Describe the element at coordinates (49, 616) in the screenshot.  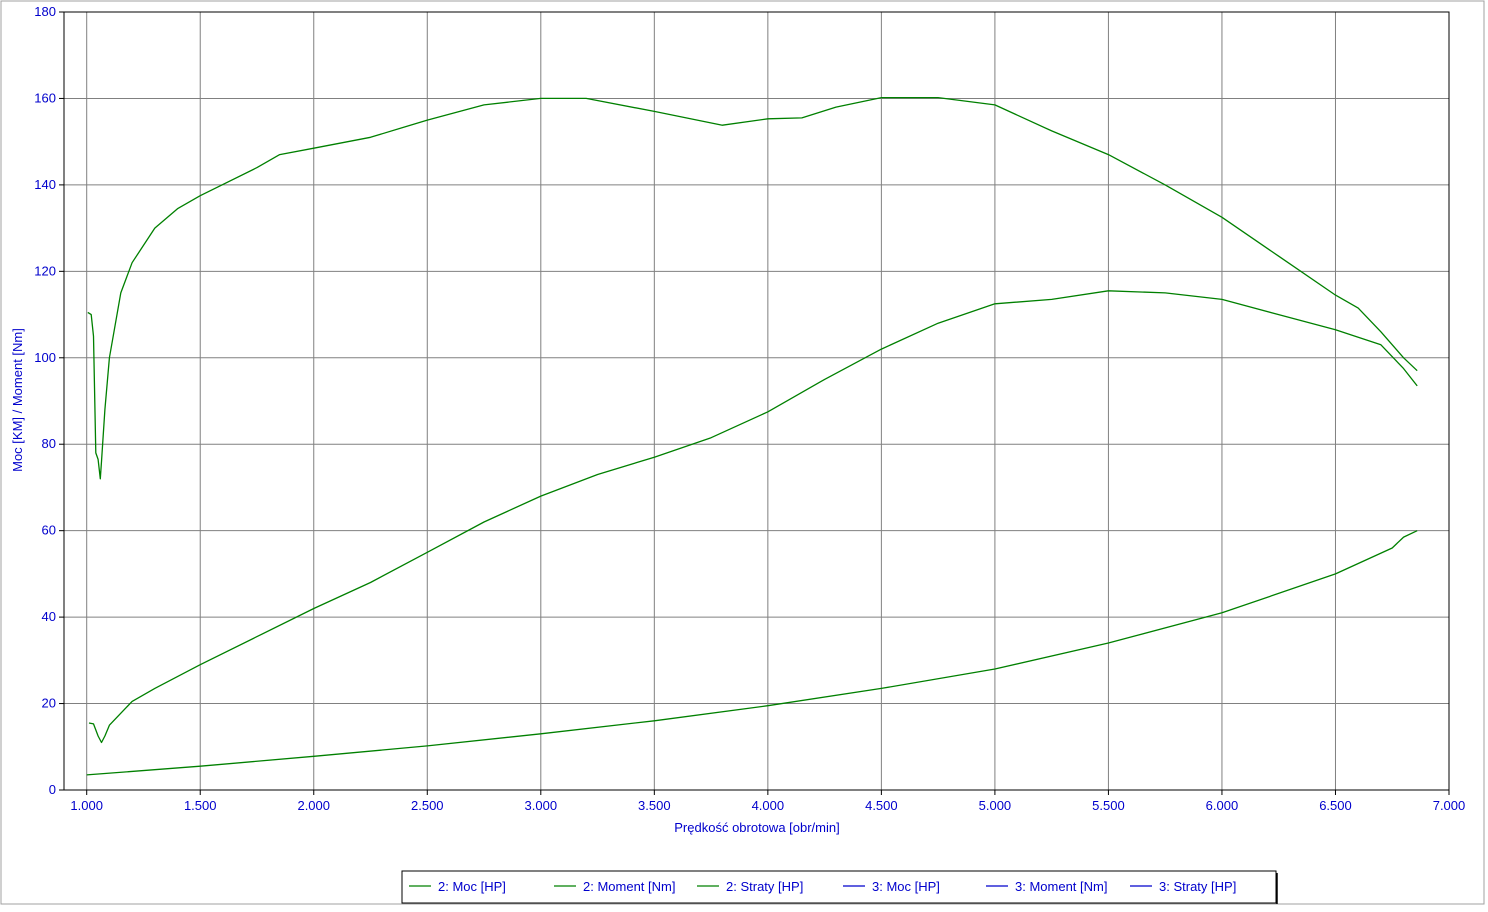
I see `y-tick-label: 40` at that location.